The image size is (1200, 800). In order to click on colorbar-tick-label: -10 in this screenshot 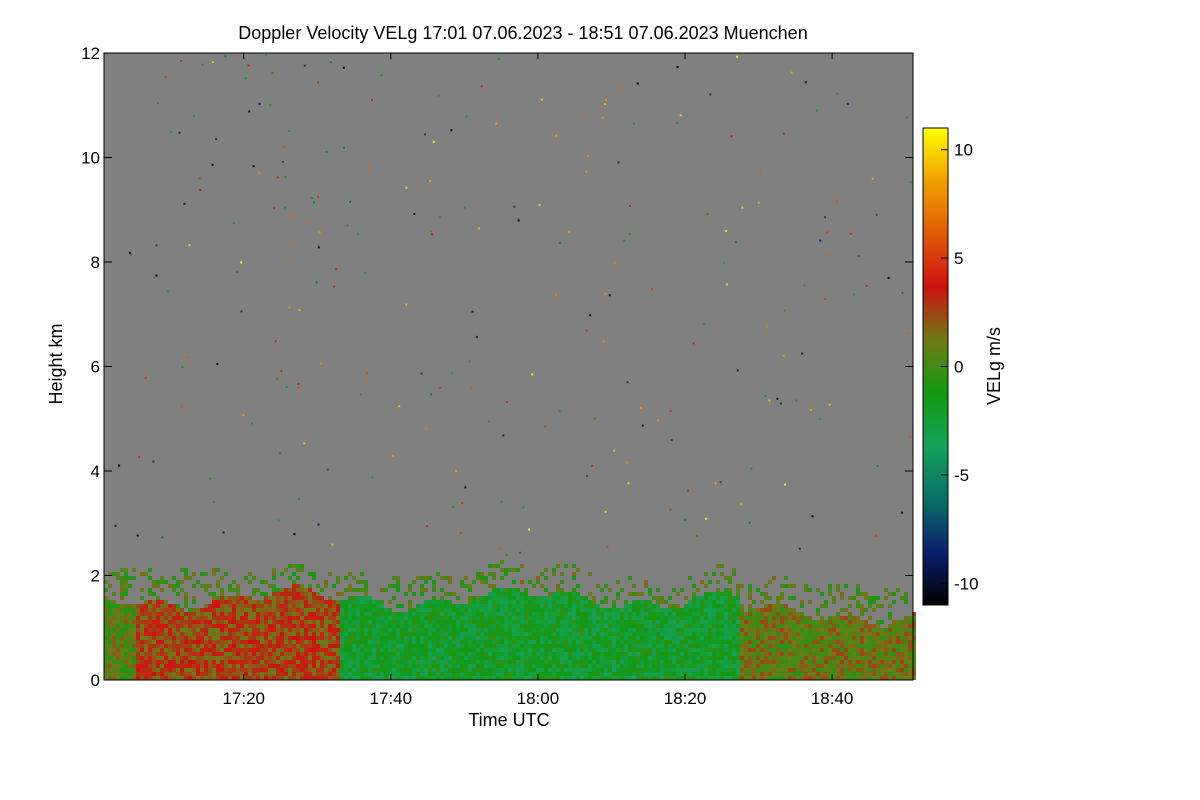, I will do `click(966, 583)`.